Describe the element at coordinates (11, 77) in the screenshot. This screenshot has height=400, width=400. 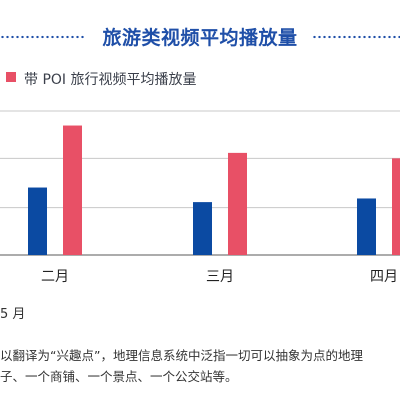
I see `legend-swatch-poi` at that location.